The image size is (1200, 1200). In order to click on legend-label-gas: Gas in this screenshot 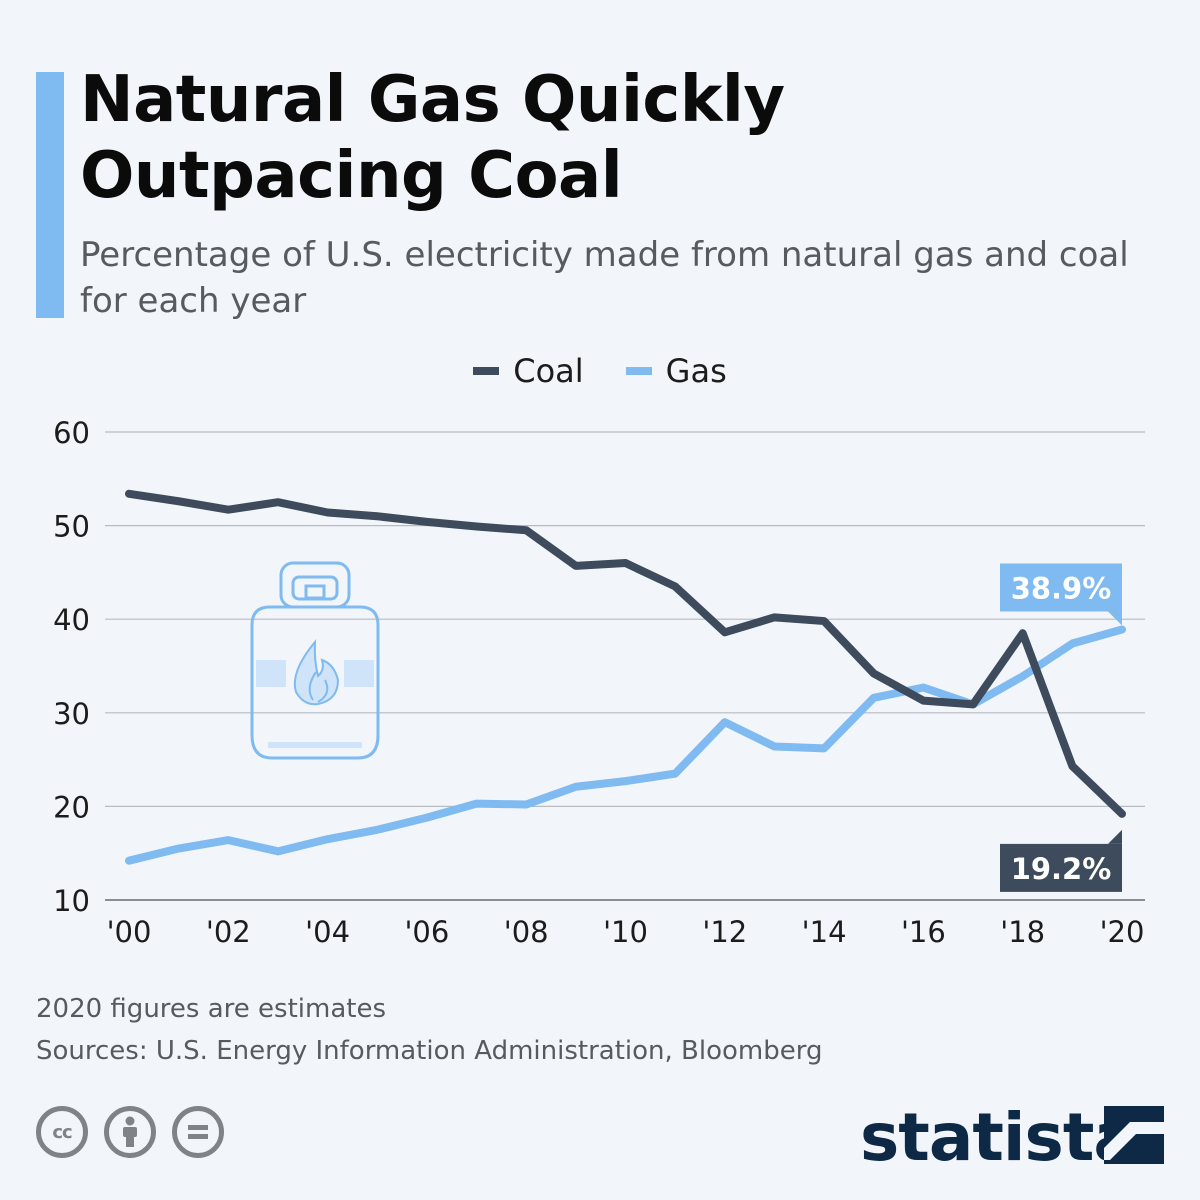, I will do `click(696, 371)`.